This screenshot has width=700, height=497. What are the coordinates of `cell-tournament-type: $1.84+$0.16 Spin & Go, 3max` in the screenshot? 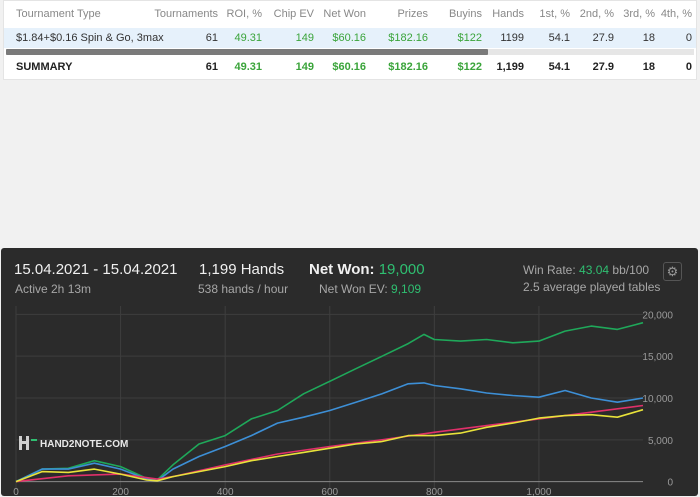 It's located at (90, 38).